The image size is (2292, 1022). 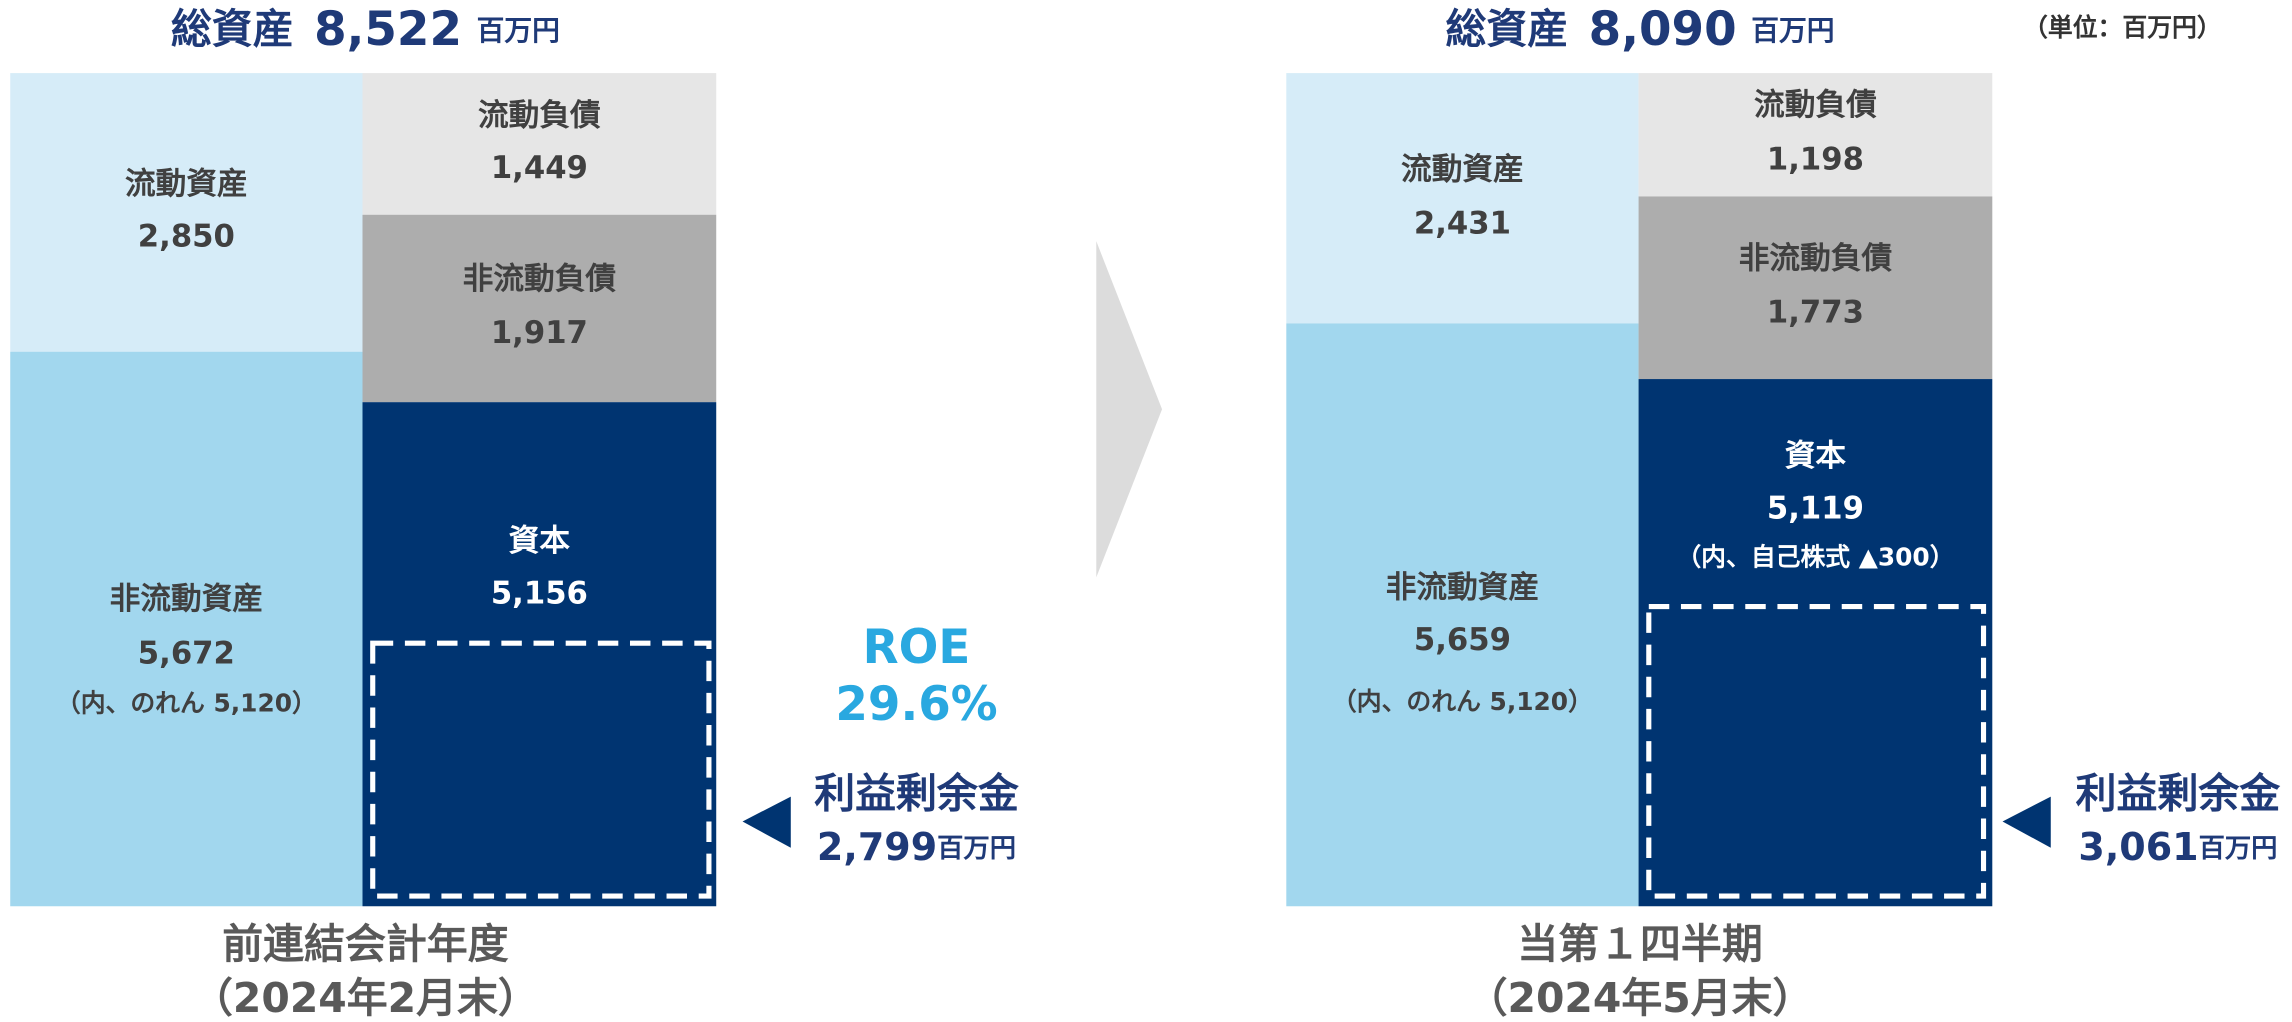 I want to click on total-value: 8,522, so click(x=388, y=30).